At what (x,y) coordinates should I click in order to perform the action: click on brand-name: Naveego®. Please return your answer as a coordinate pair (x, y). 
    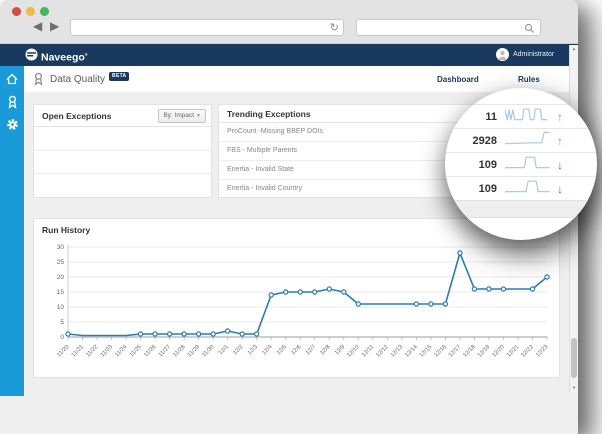
    Looking at the image, I should click on (64, 57).